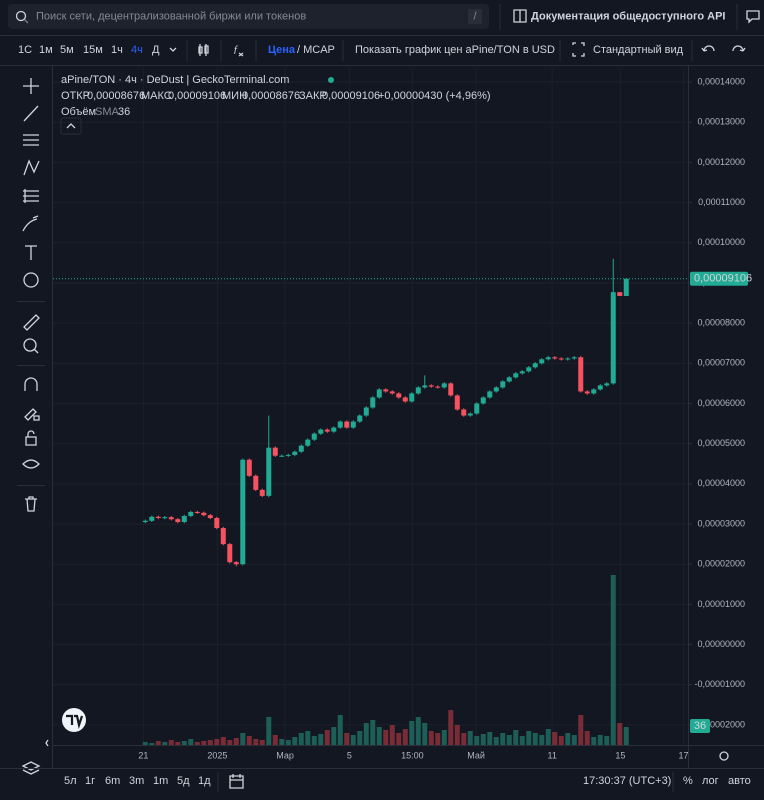 The width and height of the screenshot is (764, 800). Describe the element at coordinates (236, 781) in the screenshot. I see `calendar-icon` at that location.